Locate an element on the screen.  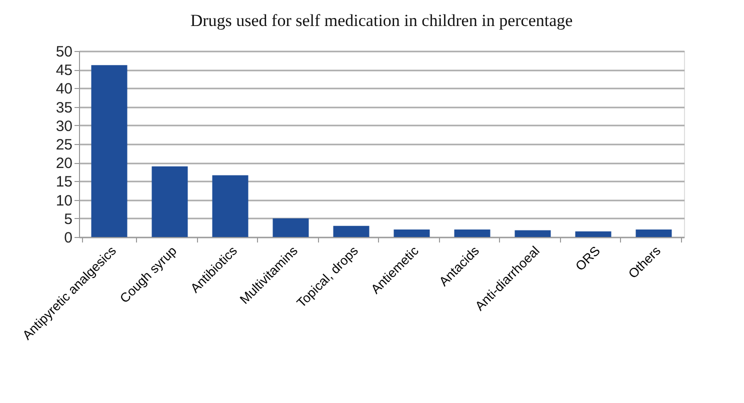
y-tick-label: 30 is located at coordinates (64, 126).